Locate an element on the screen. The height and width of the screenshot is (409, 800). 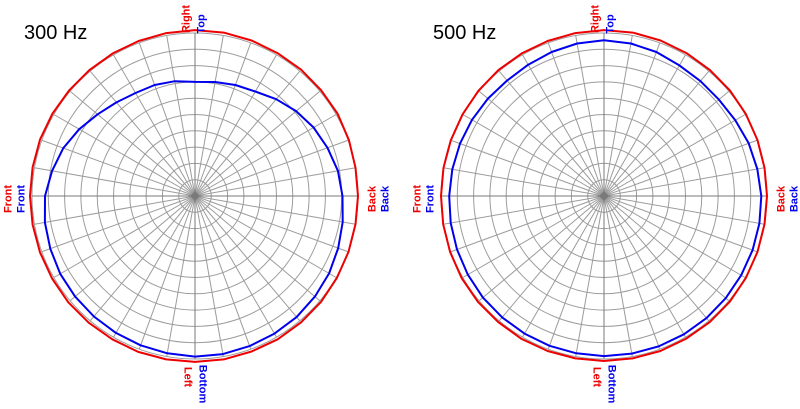
chart-title-300hz: 300 Hz is located at coordinates (56, 33).